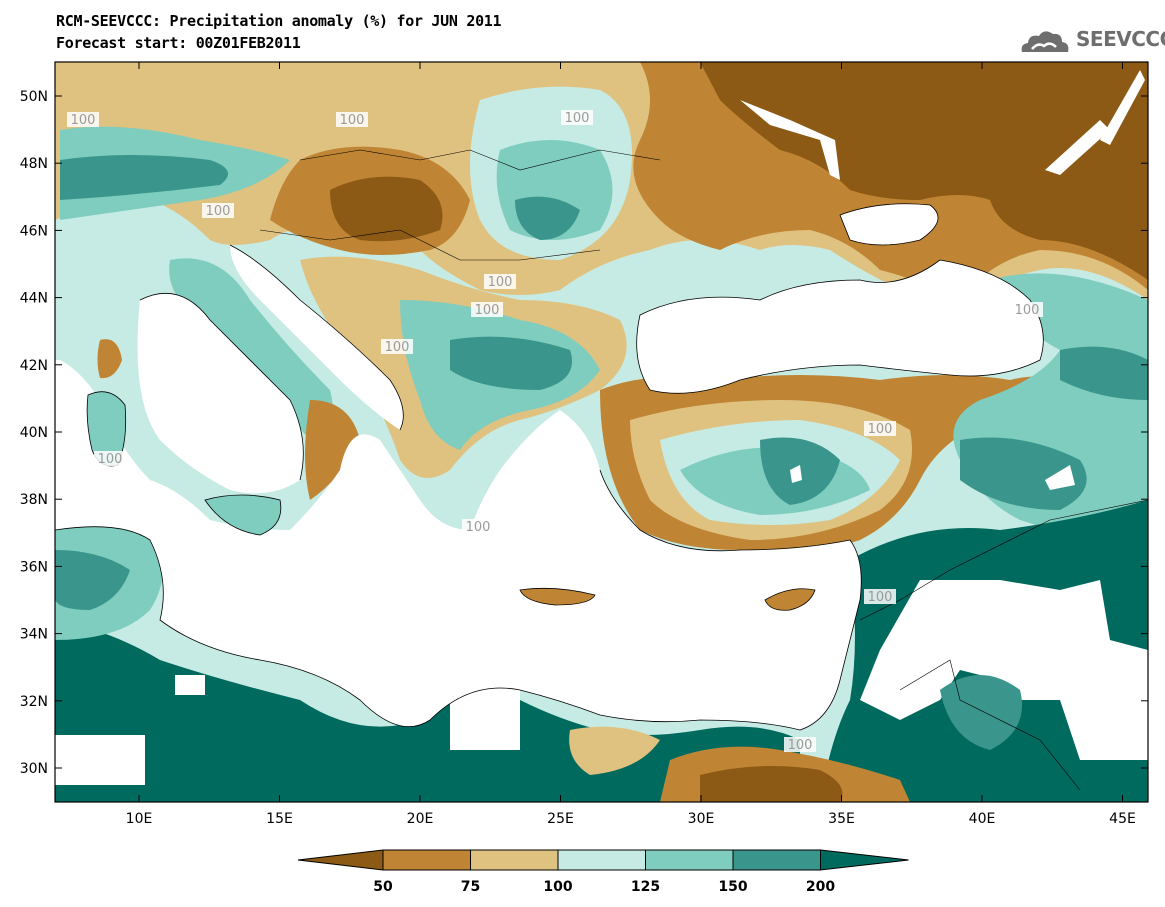 This screenshot has height=907, width=1165. I want to click on lon-label: 35E, so click(841, 819).